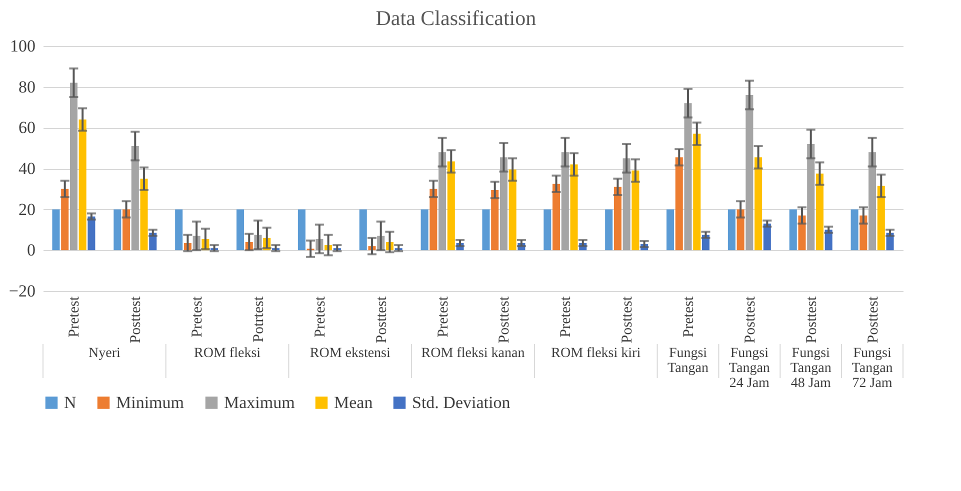 The height and width of the screenshot is (491, 961). Describe the element at coordinates (354, 402) in the screenshot. I see `legend-label: Mean` at that location.